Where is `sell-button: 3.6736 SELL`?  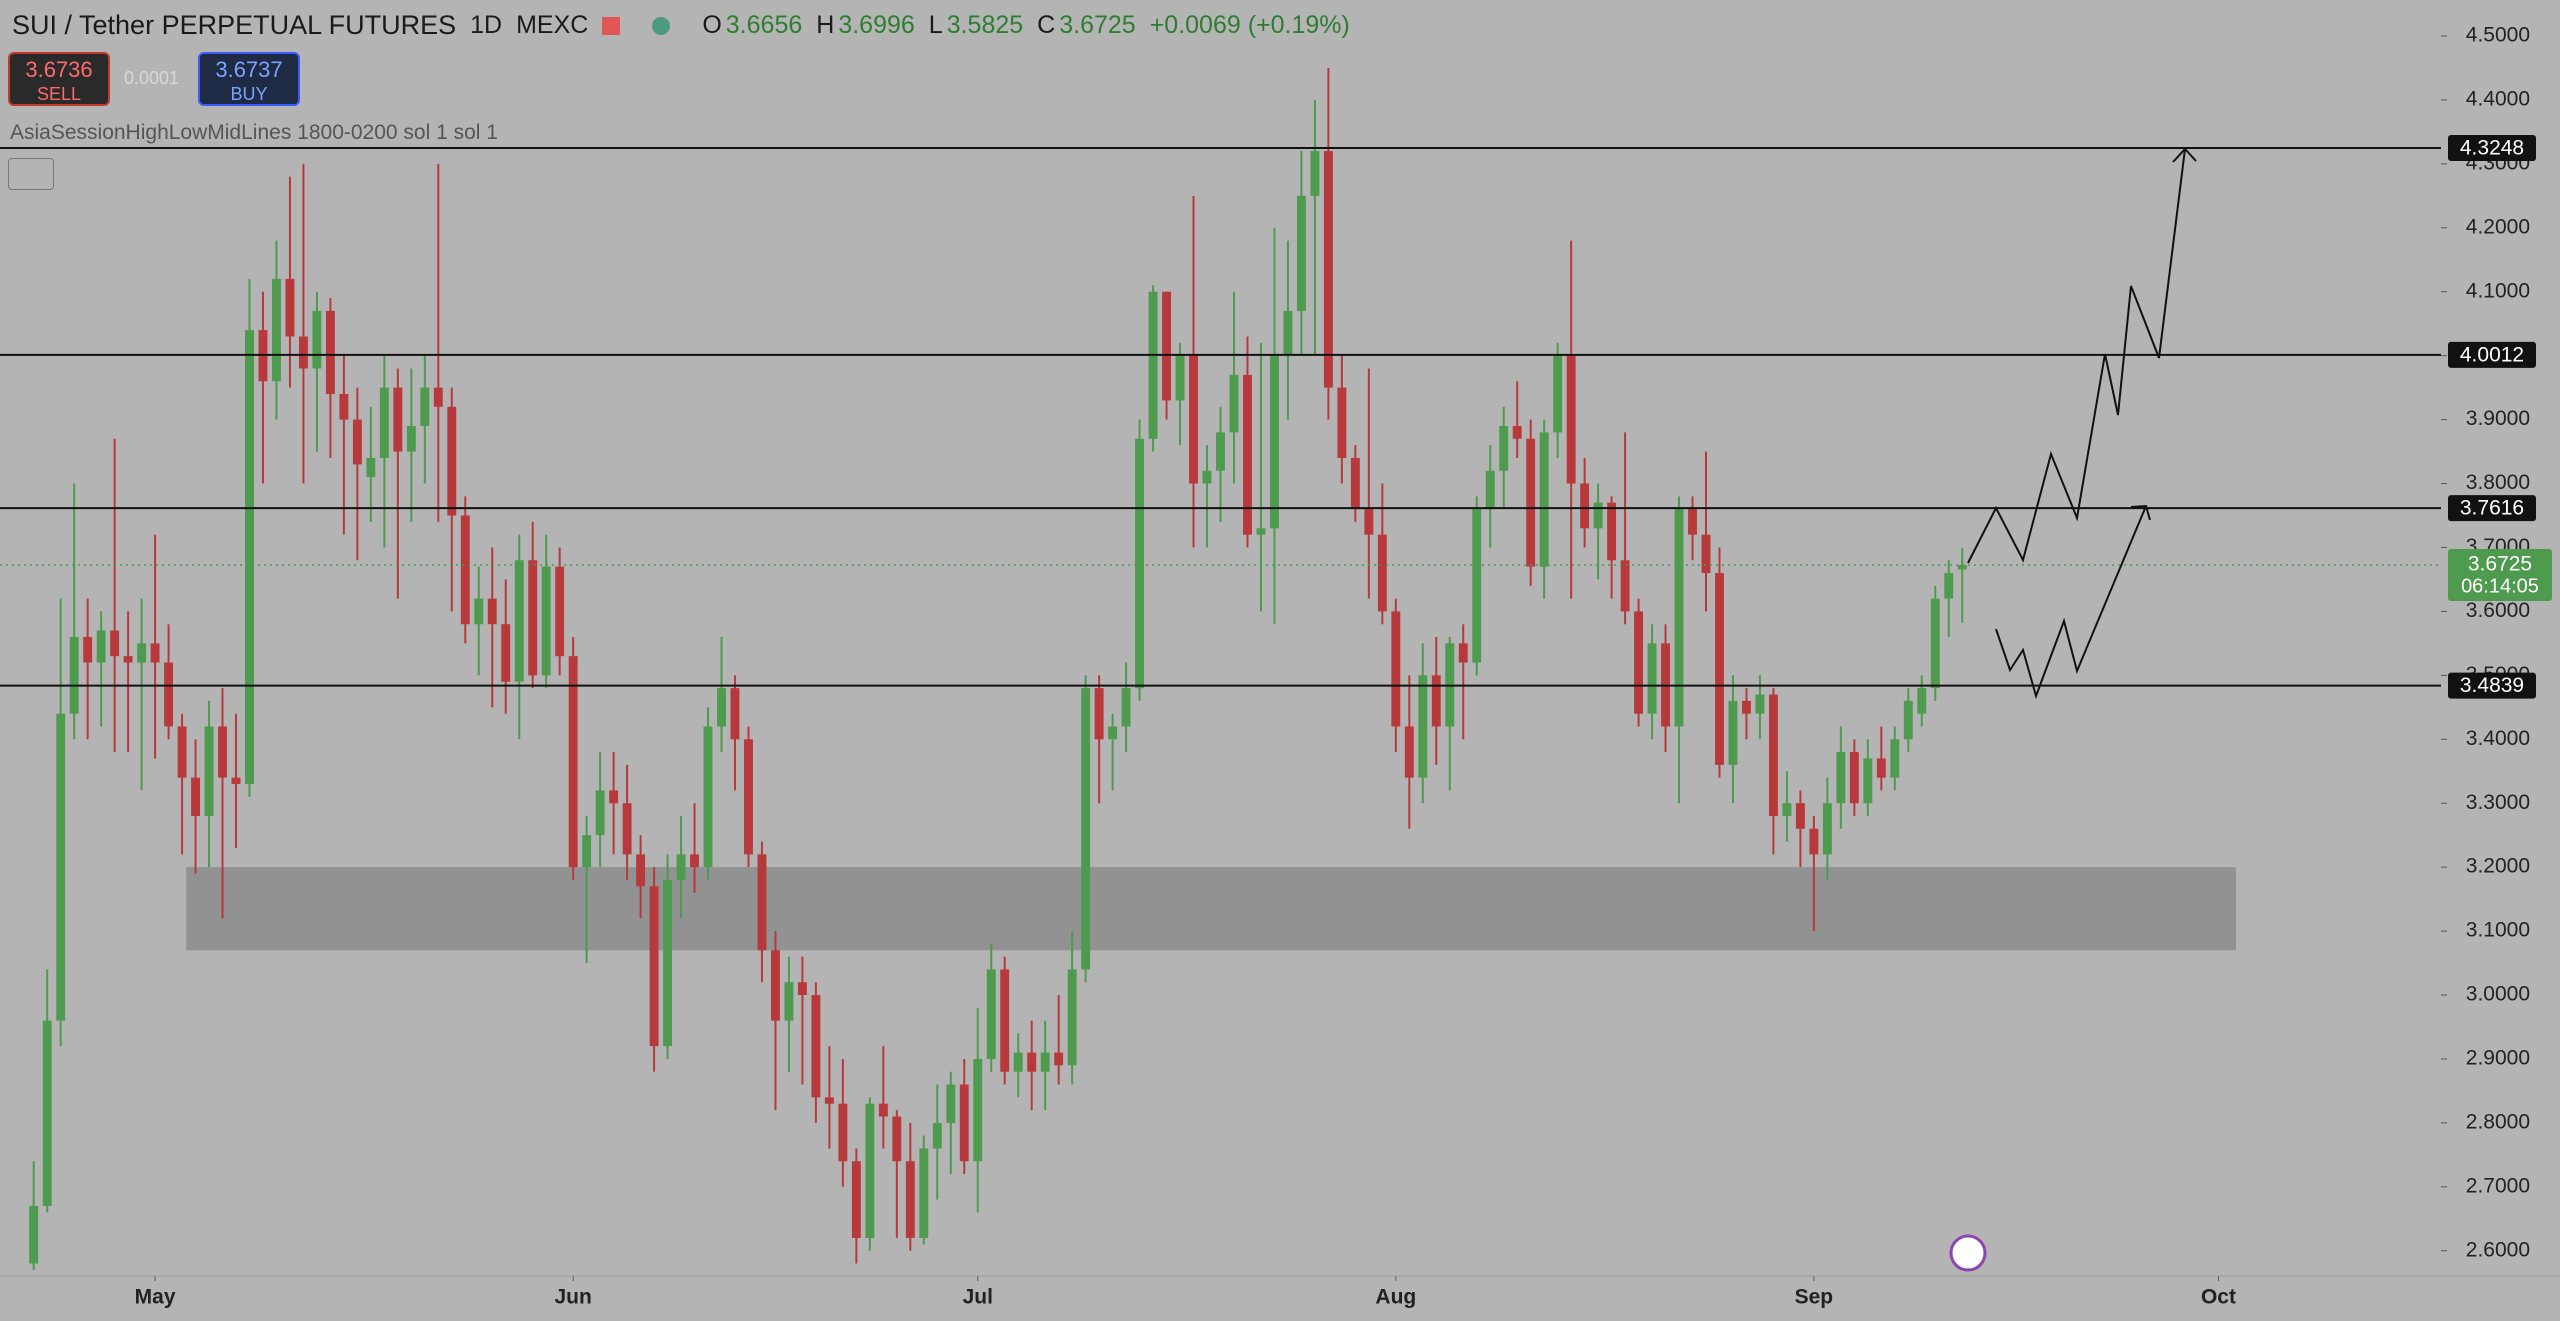
sell-button: 3.6736 SELL is located at coordinates (59, 79).